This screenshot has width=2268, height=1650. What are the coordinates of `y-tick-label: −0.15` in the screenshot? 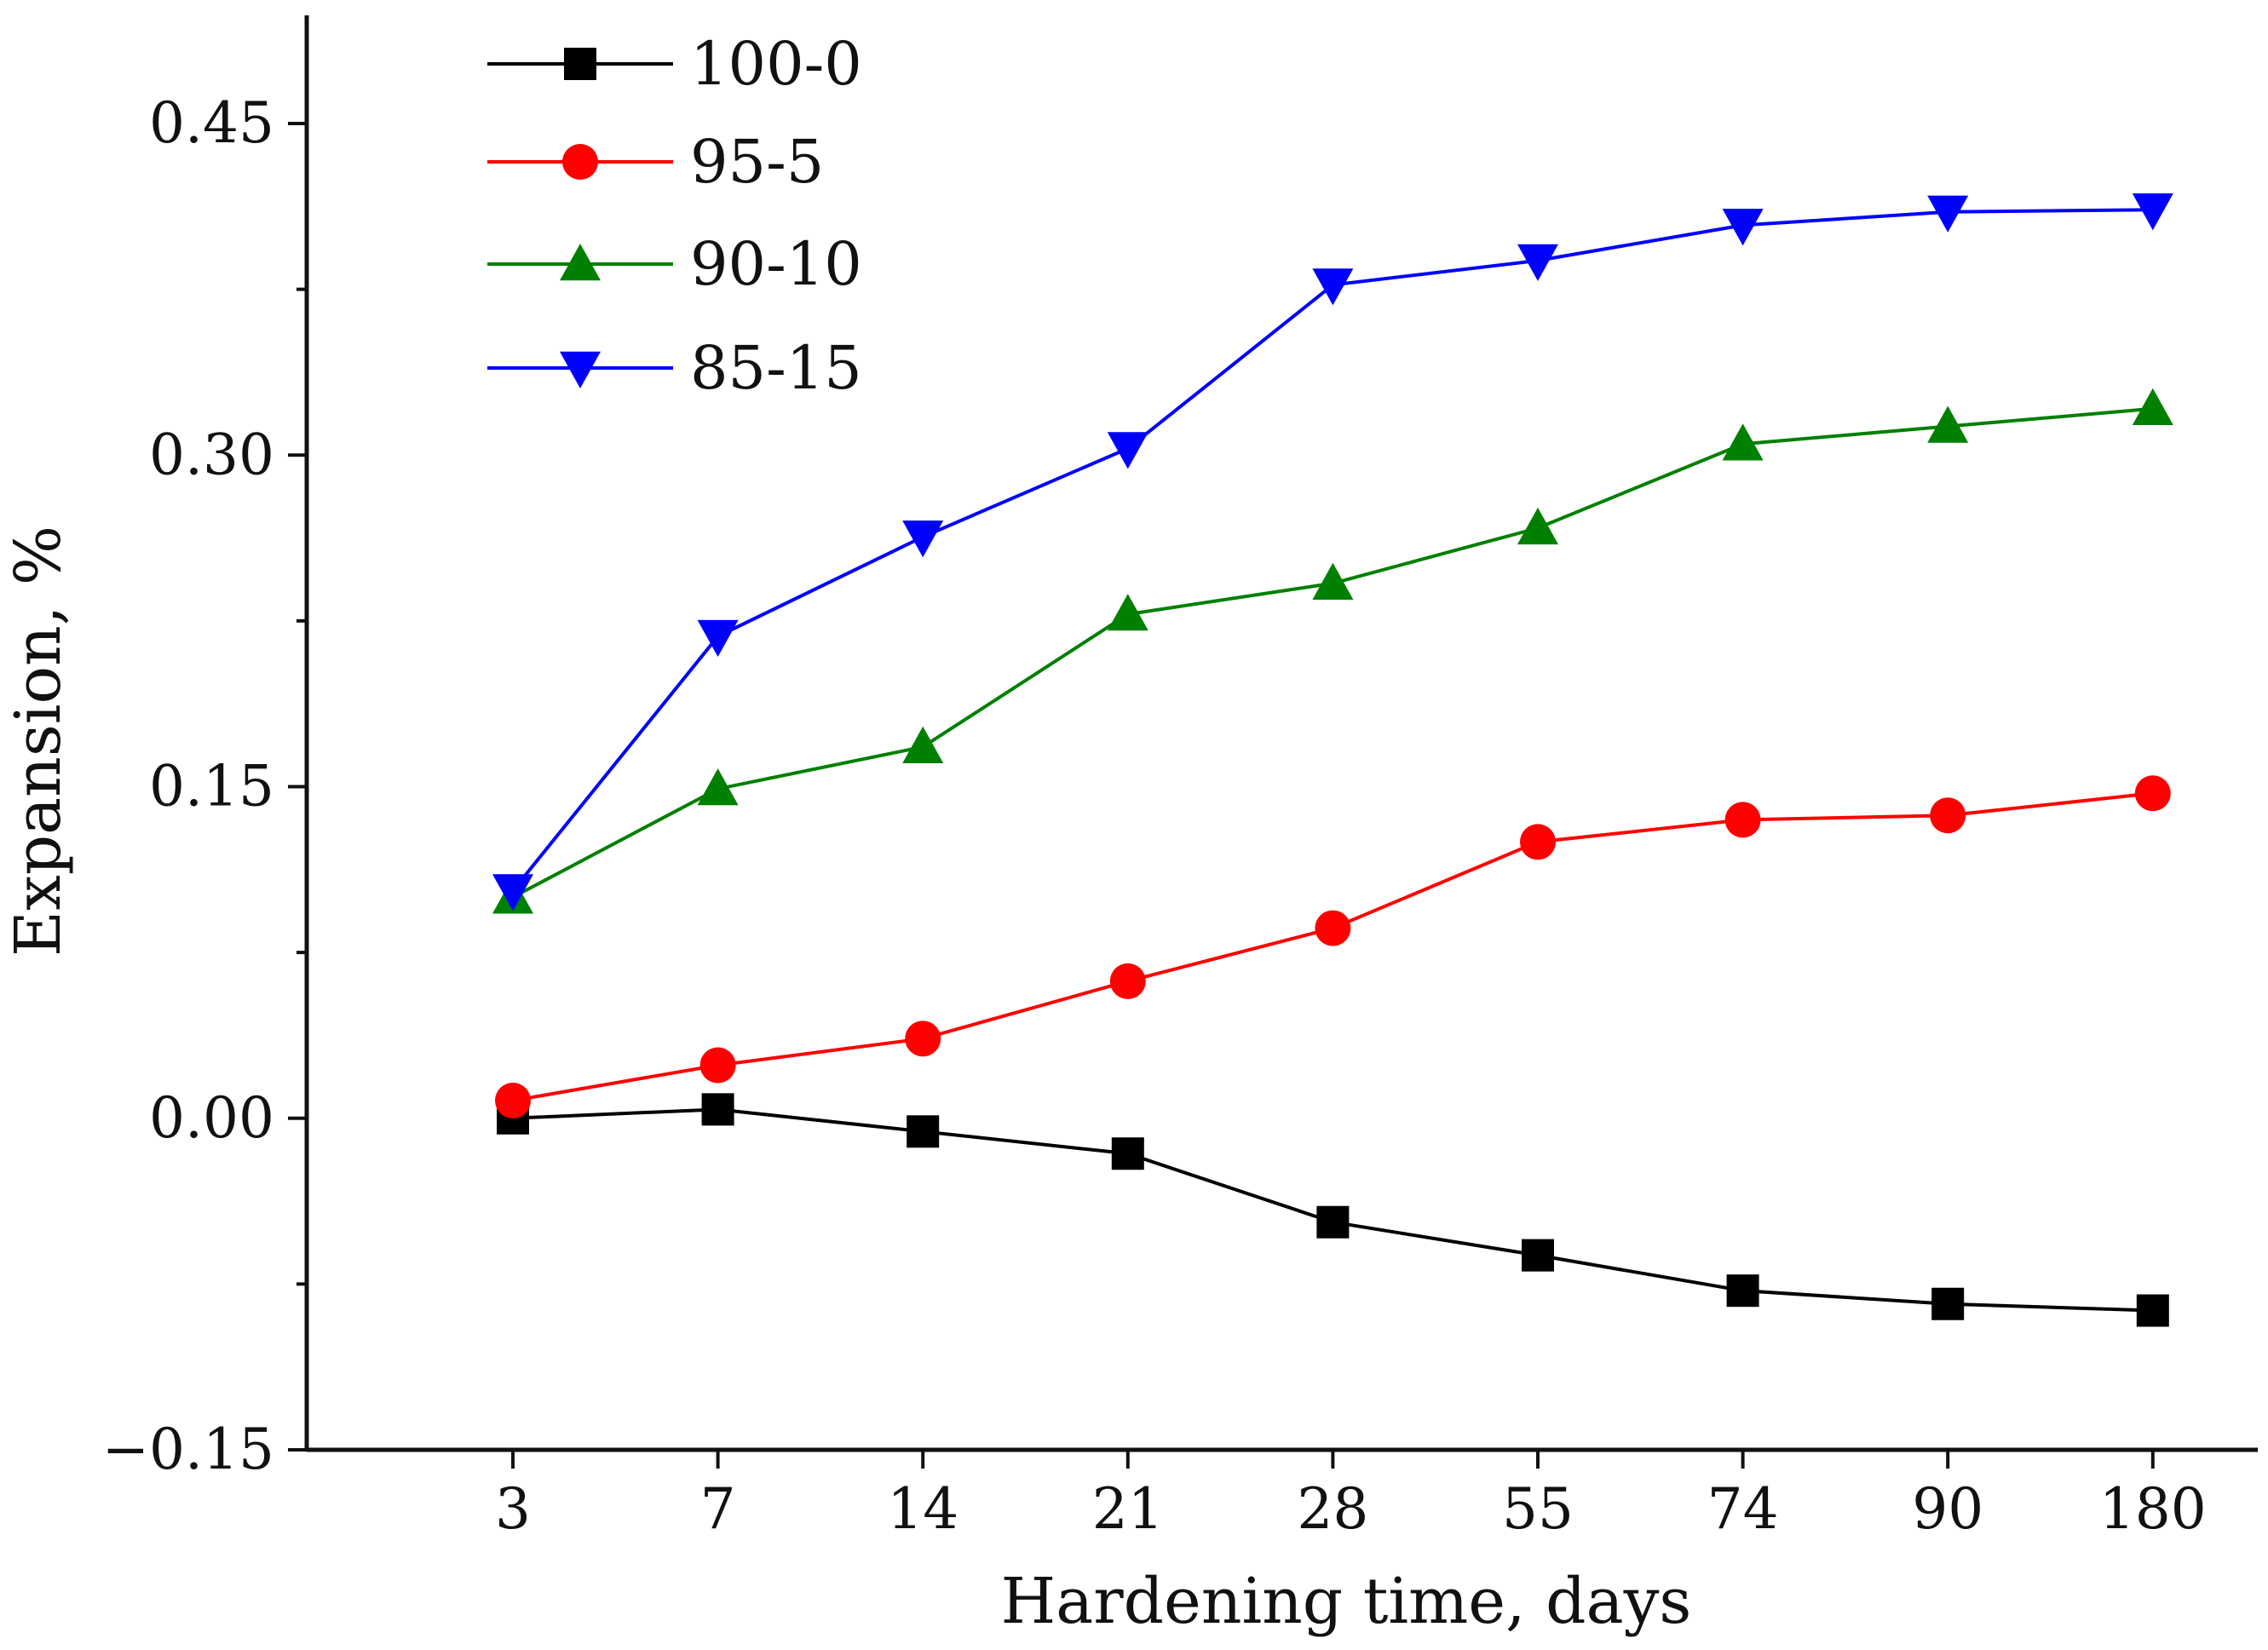 It's located at (188, 1449).